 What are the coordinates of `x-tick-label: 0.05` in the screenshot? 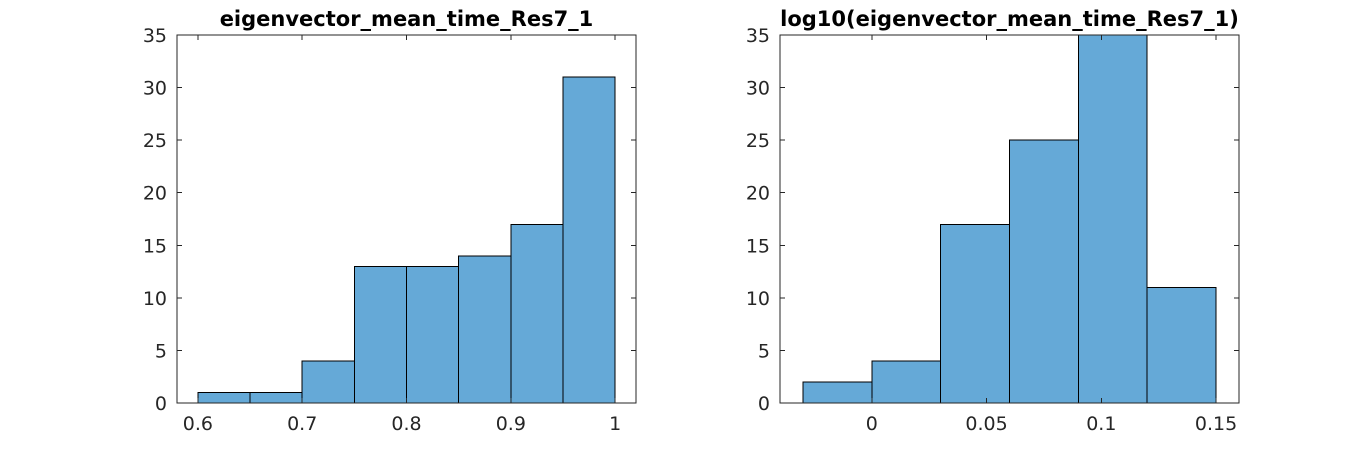 It's located at (986, 424).